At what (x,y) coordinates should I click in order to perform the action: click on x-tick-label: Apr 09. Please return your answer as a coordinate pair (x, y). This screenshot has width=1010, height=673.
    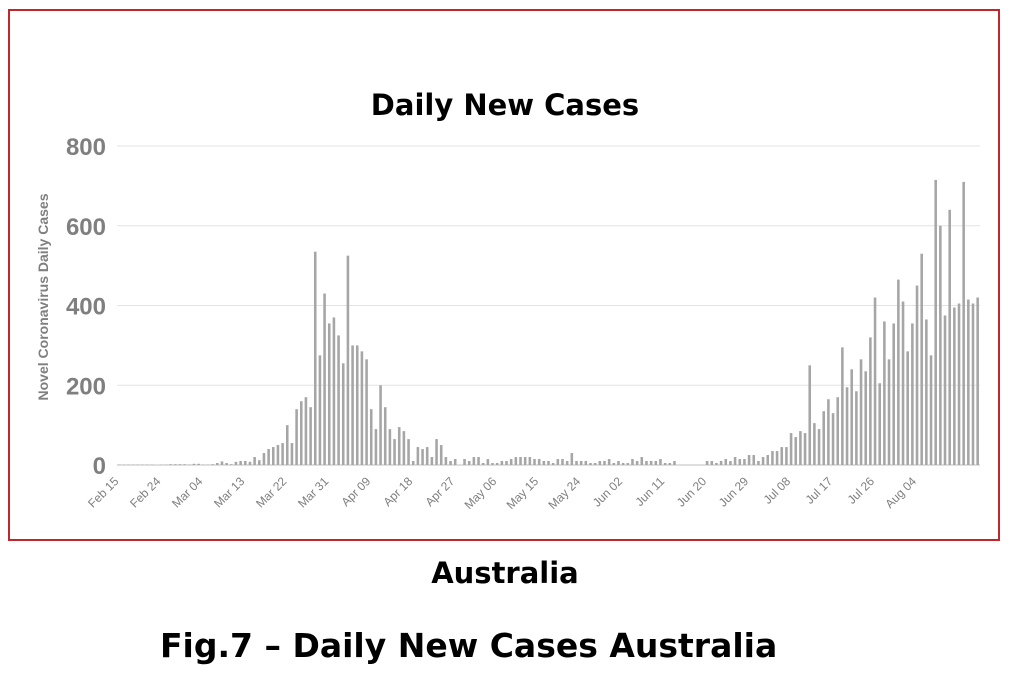
    Looking at the image, I should click on (355, 491).